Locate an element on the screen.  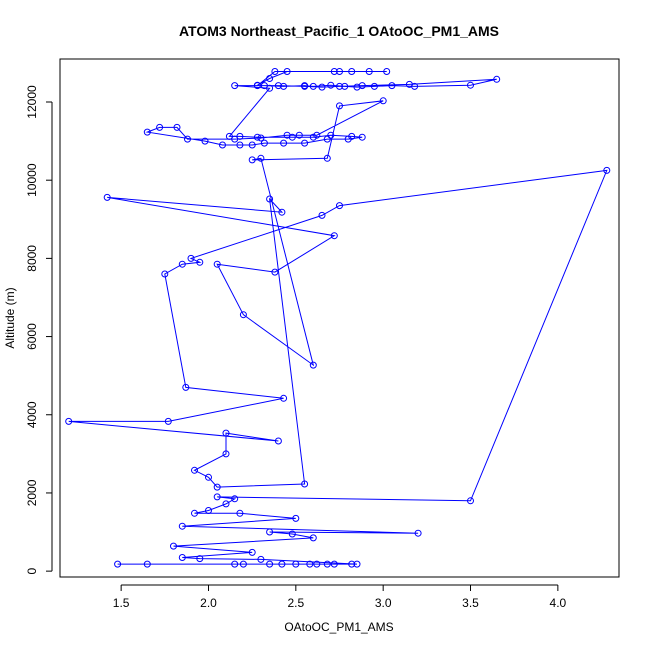
y-tick-label: 12000 is located at coordinates (32, 102).